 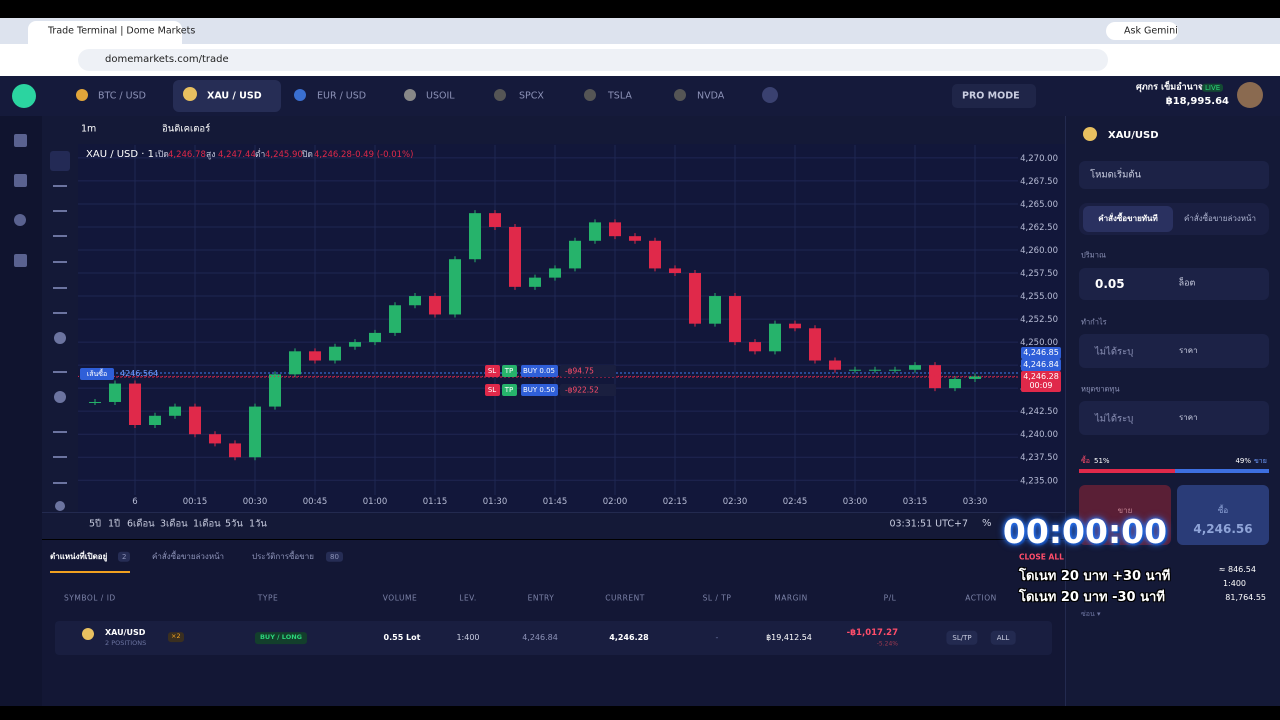 I want to click on period-button: 3เดือน, so click(x=174, y=524).